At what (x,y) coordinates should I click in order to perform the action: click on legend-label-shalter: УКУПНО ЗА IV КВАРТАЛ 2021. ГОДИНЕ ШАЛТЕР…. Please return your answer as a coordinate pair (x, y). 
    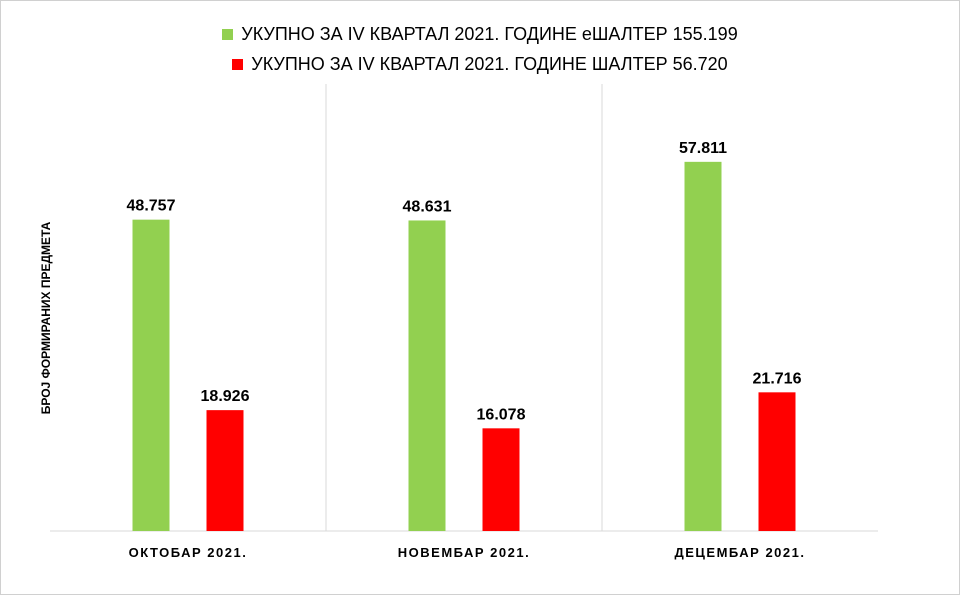
    Looking at the image, I should click on (489, 63).